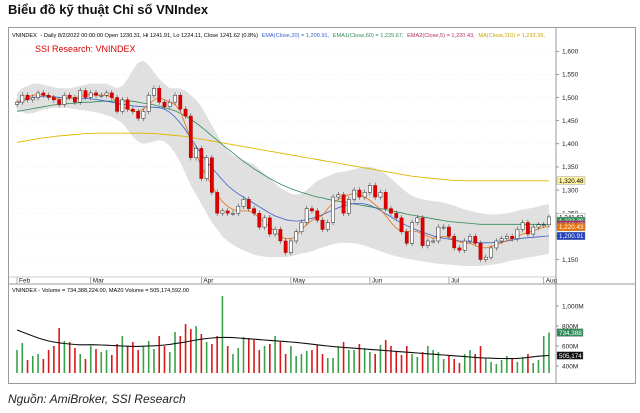 This screenshot has width=640, height=413. I want to click on price-symbol: VNINDEX, so click(24, 36).